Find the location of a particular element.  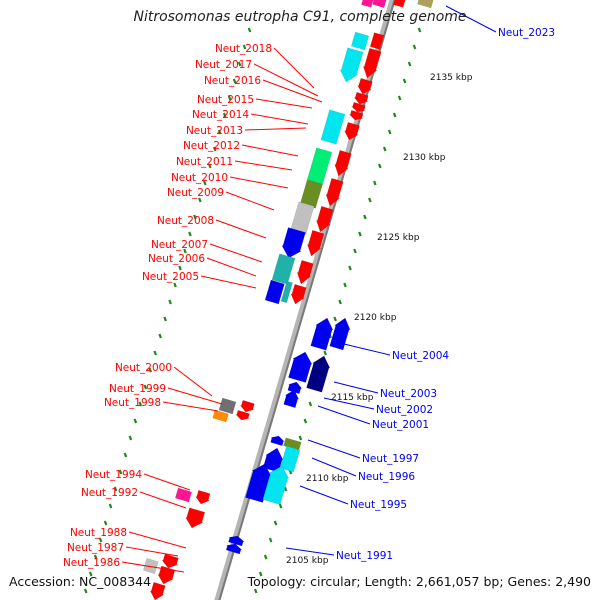

reverse-gene-label: Neut_2017 is located at coordinates (223, 65).